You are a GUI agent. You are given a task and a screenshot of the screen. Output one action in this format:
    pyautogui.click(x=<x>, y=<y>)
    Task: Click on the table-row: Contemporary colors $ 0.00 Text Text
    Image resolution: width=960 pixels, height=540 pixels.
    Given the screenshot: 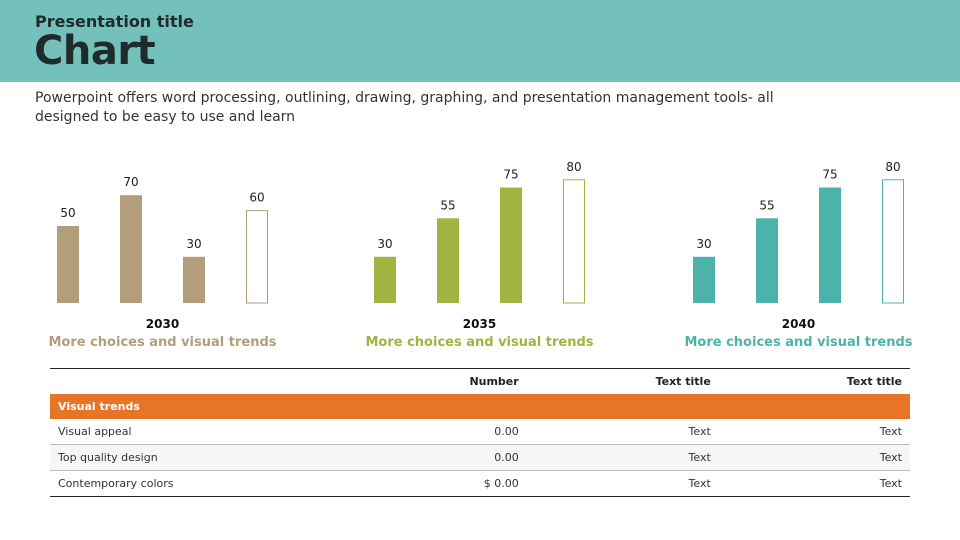 What is the action you would take?
    pyautogui.click(x=480, y=483)
    